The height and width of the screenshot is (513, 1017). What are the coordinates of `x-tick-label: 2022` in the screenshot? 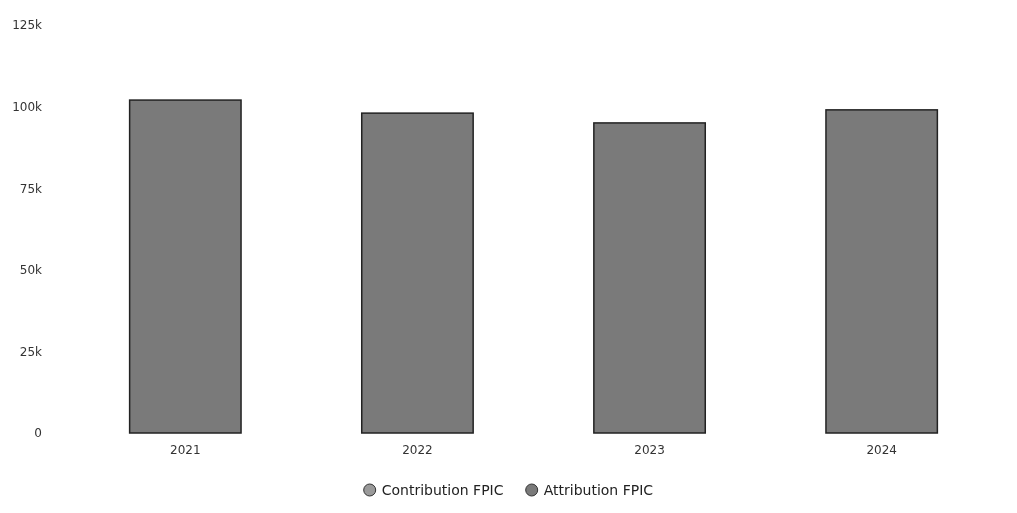 It's located at (417, 449).